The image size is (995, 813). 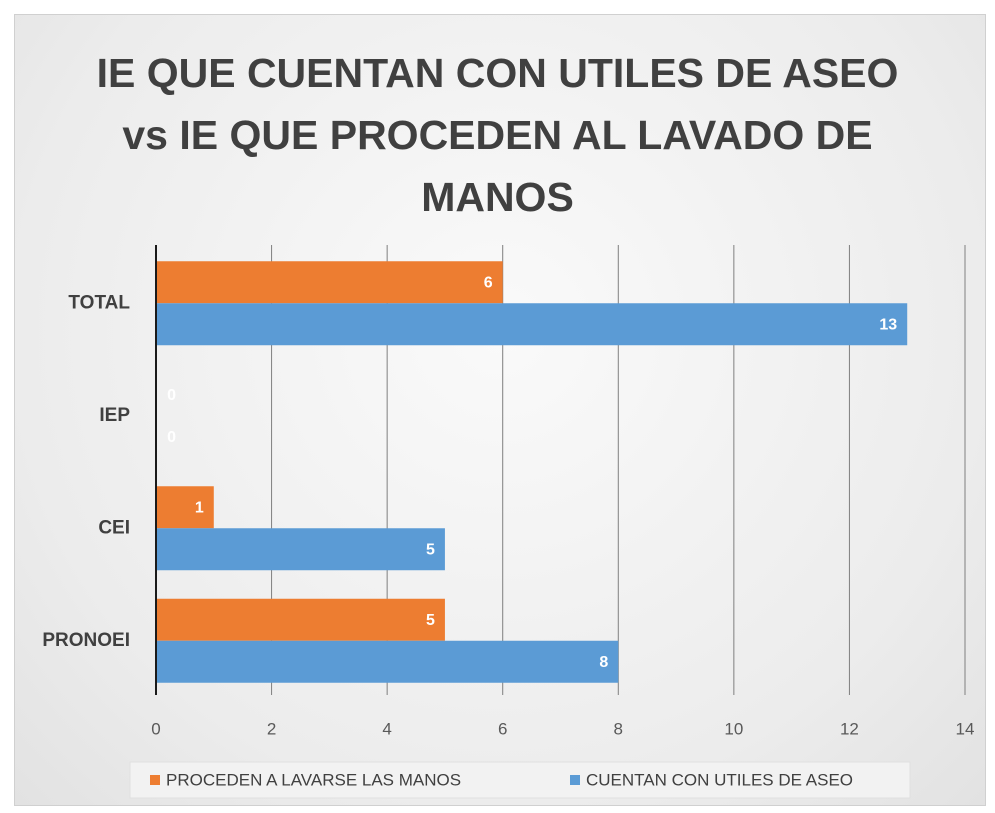 What do you see at coordinates (888, 324) in the screenshot?
I see `data-label: 13` at bounding box center [888, 324].